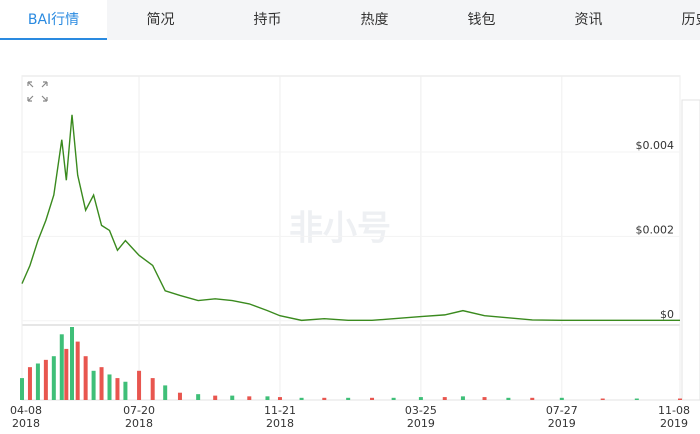 The height and width of the screenshot is (434, 700). Describe the element at coordinates (374, 20) in the screenshot. I see `tab: 热度` at that location.